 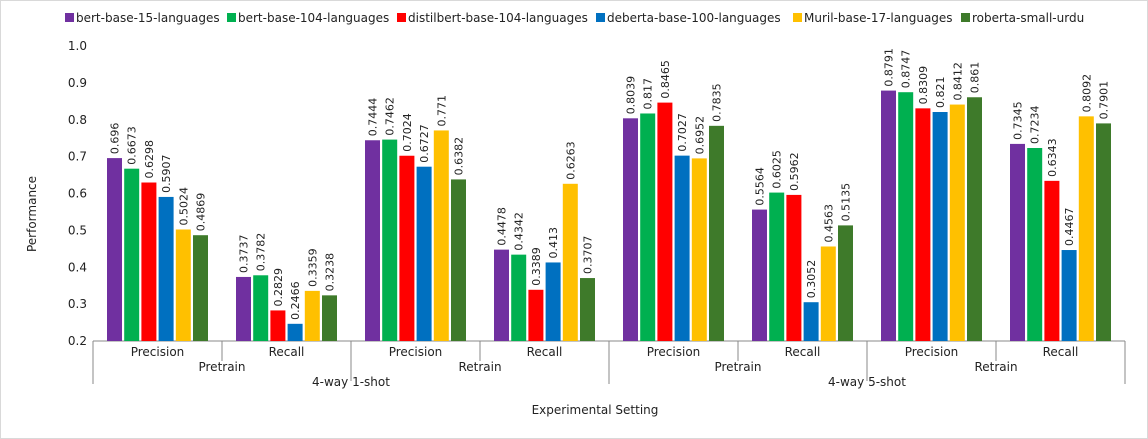 What do you see at coordinates (201, 212) in the screenshot?
I see `data-label: 0.4869` at bounding box center [201, 212].